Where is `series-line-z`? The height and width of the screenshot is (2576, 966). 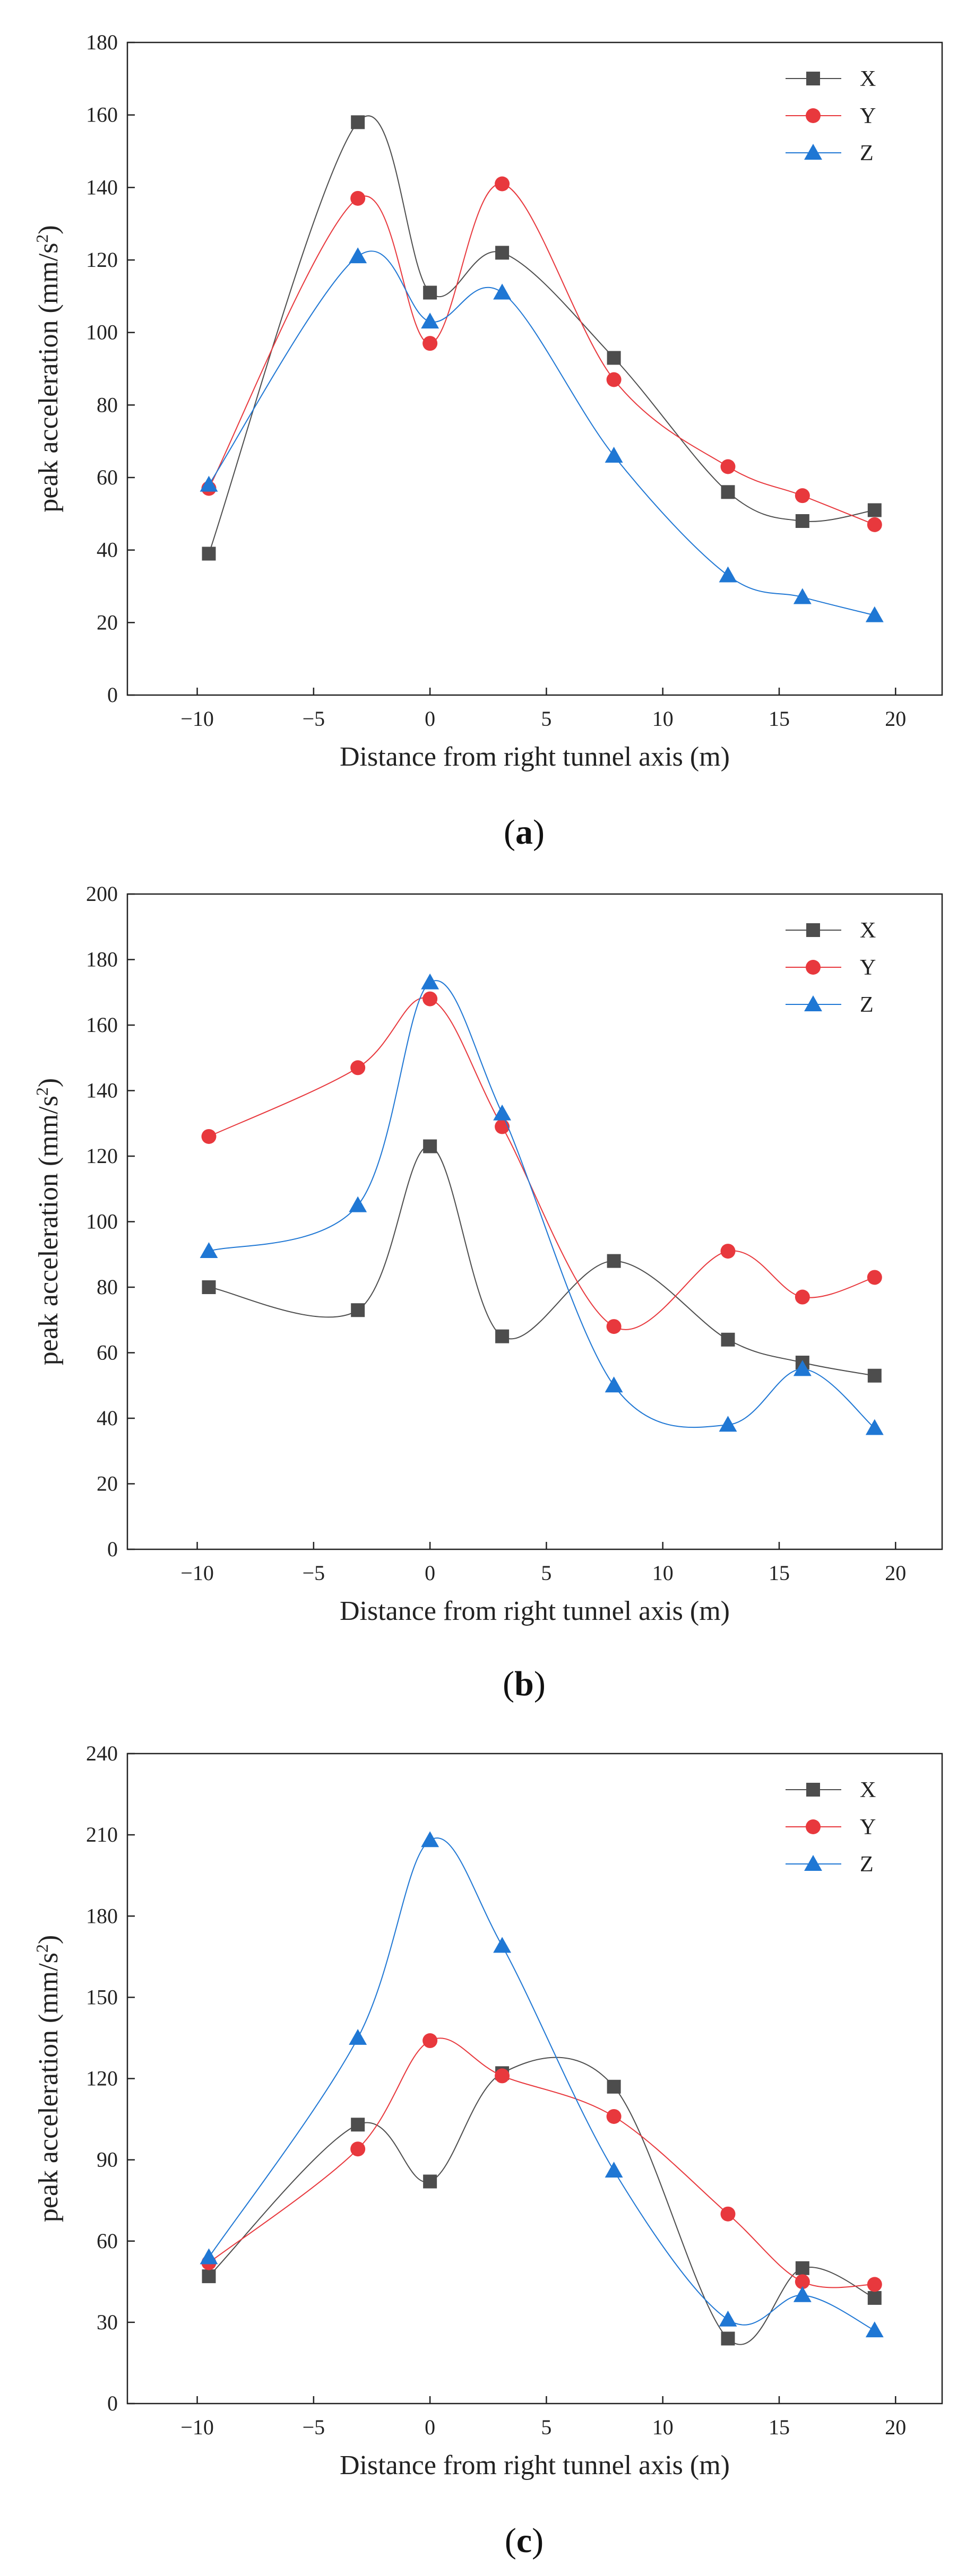 series-line-z is located at coordinates (542, 1204).